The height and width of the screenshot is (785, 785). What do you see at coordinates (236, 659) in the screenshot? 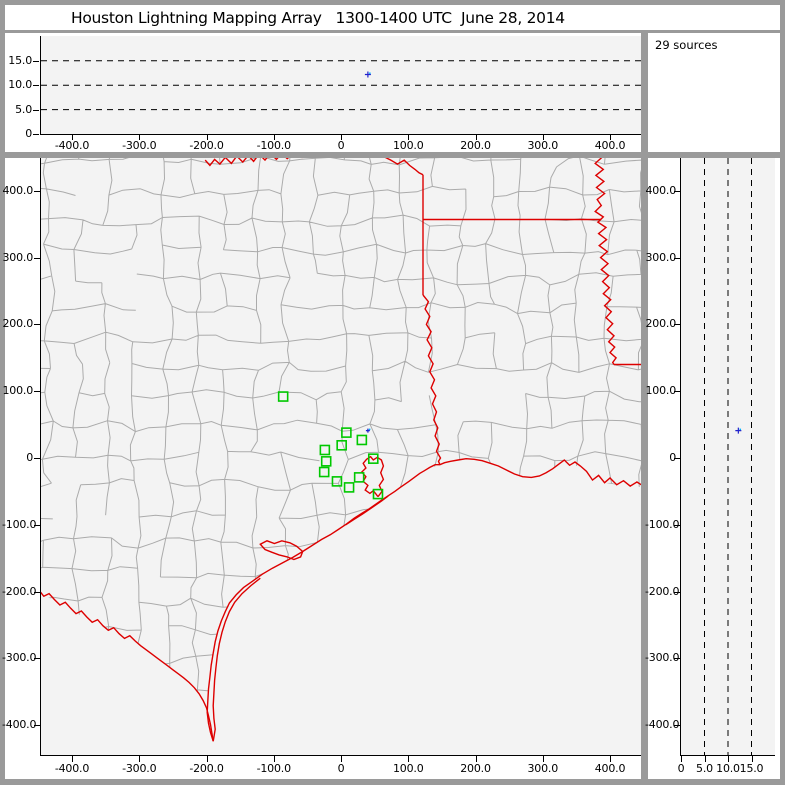
I see `padre-island-barrier-border` at bounding box center [236, 659].